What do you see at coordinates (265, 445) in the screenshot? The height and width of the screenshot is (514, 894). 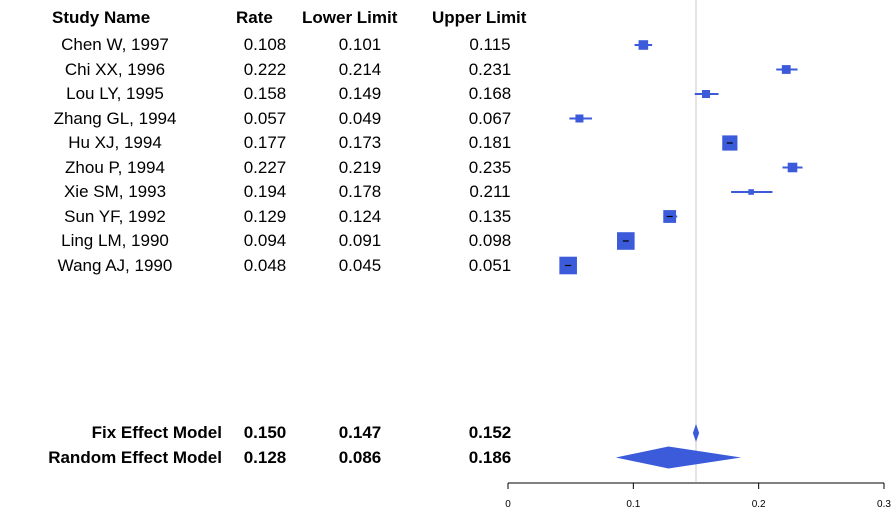 I see `summary-rate-column: 0.150 0.128` at bounding box center [265, 445].